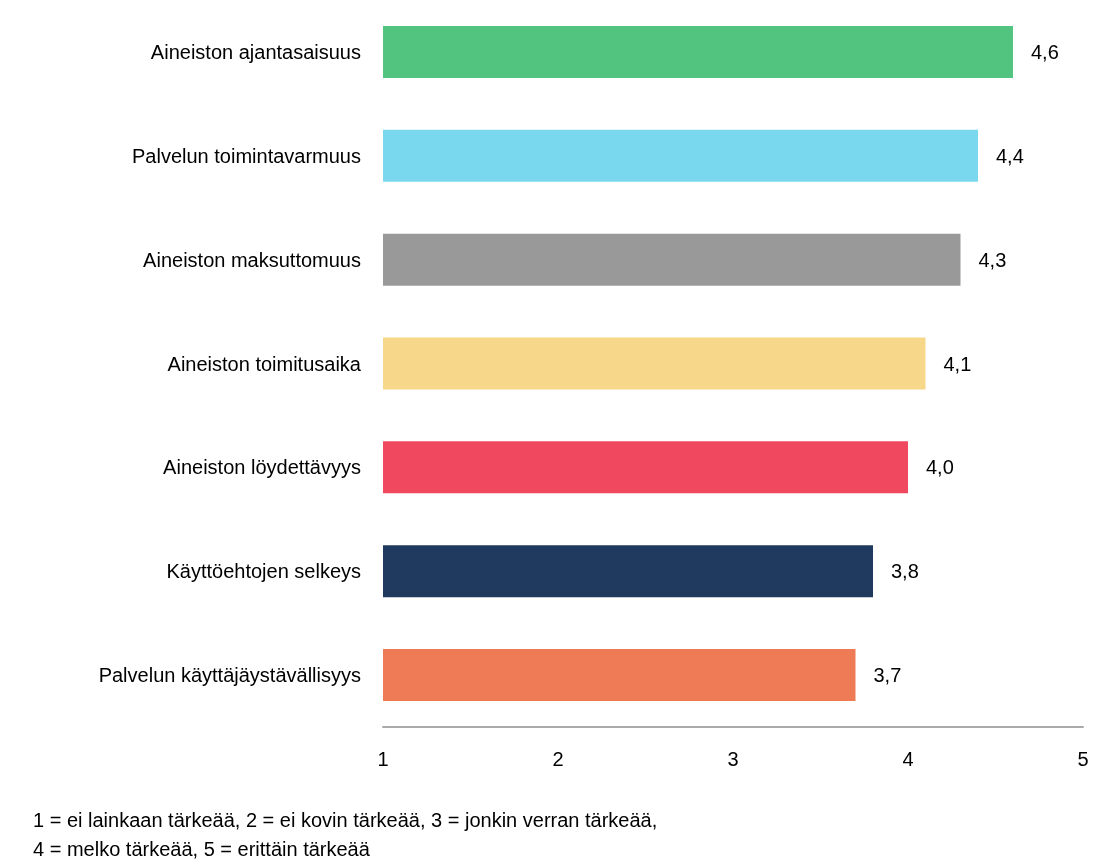  What do you see at coordinates (940, 467) in the screenshot?
I see `data-label: 4,0` at bounding box center [940, 467].